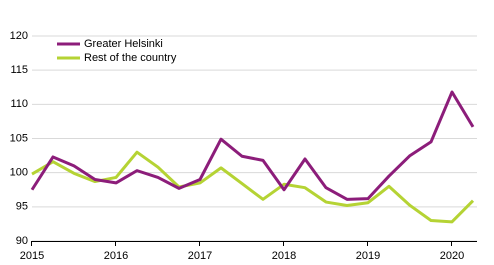 The image size is (494, 265). What do you see at coordinates (19, 70) in the screenshot?
I see `y-tick-label: 115` at bounding box center [19, 70].